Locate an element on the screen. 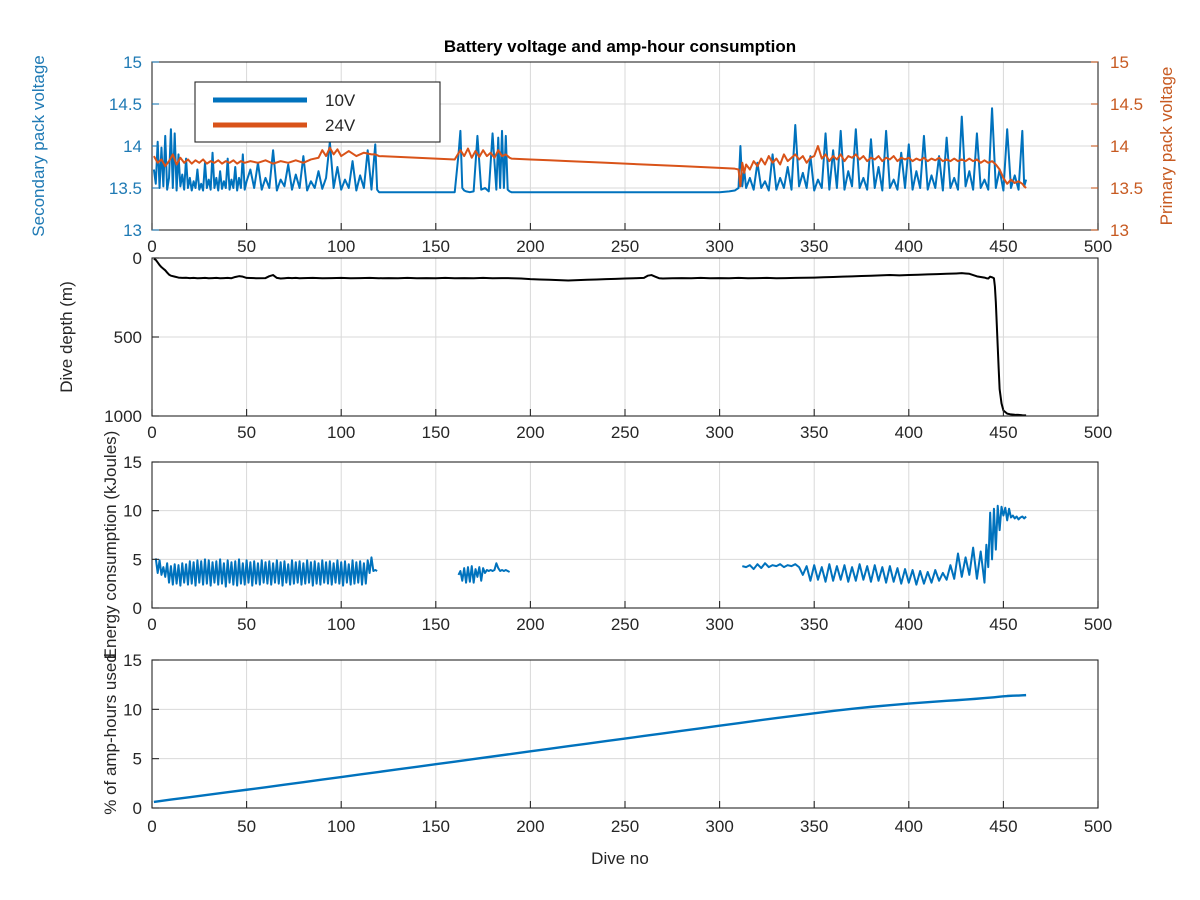 The width and height of the screenshot is (1200, 900). y-tick-label: 1000 is located at coordinates (123, 416).